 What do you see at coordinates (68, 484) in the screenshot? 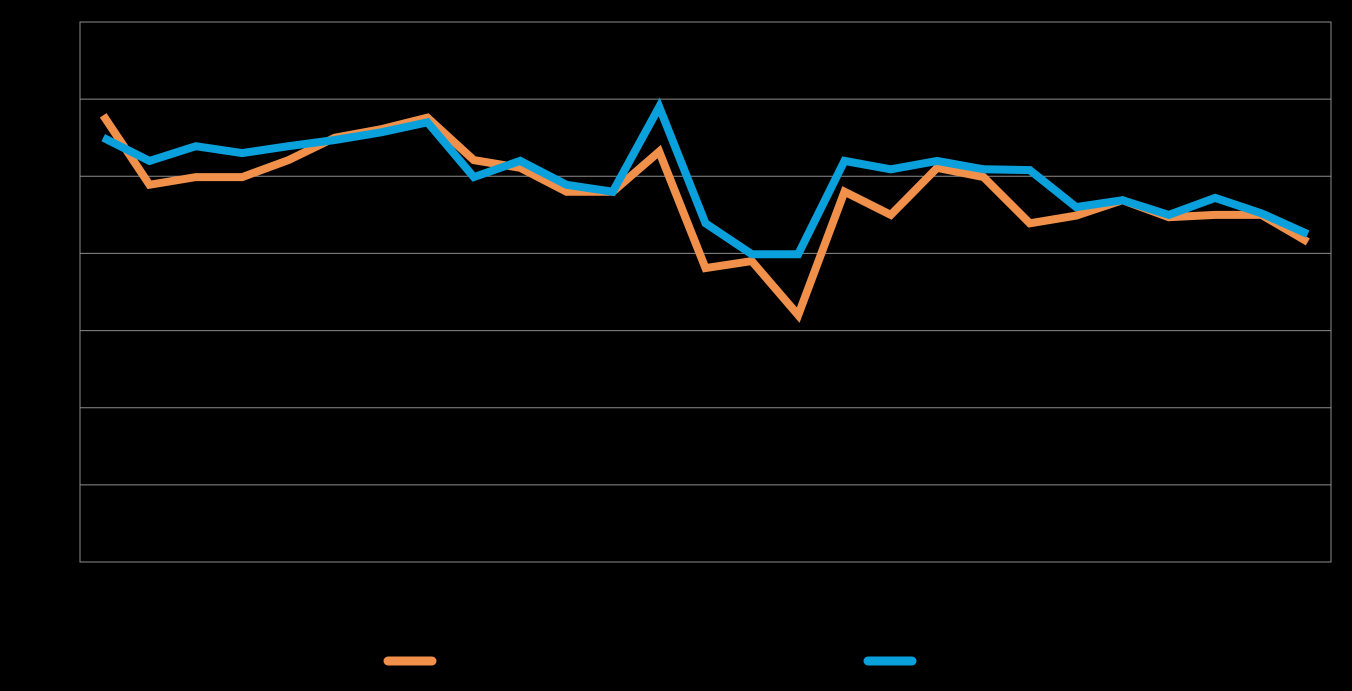
I see `y-tick-label: 1` at bounding box center [68, 484].